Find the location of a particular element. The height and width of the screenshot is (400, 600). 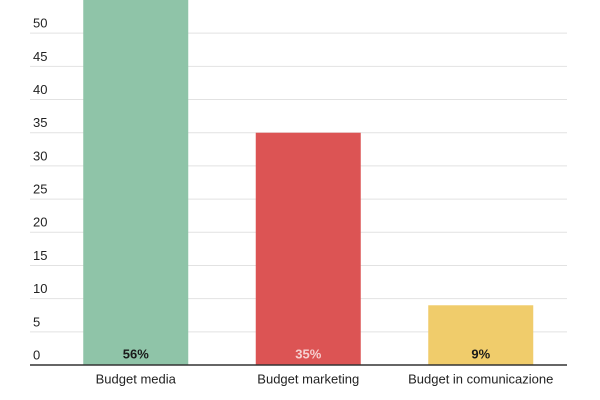

x-tick-label: Budget marketing is located at coordinates (308, 378).